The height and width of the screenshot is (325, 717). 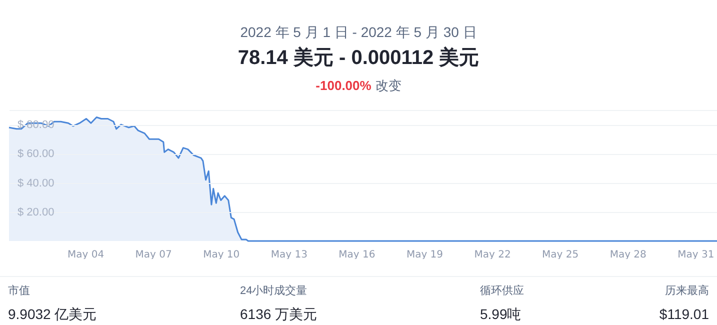 What do you see at coordinates (52, 315) in the screenshot?
I see `text: 9.9032 亿美元` at bounding box center [52, 315].